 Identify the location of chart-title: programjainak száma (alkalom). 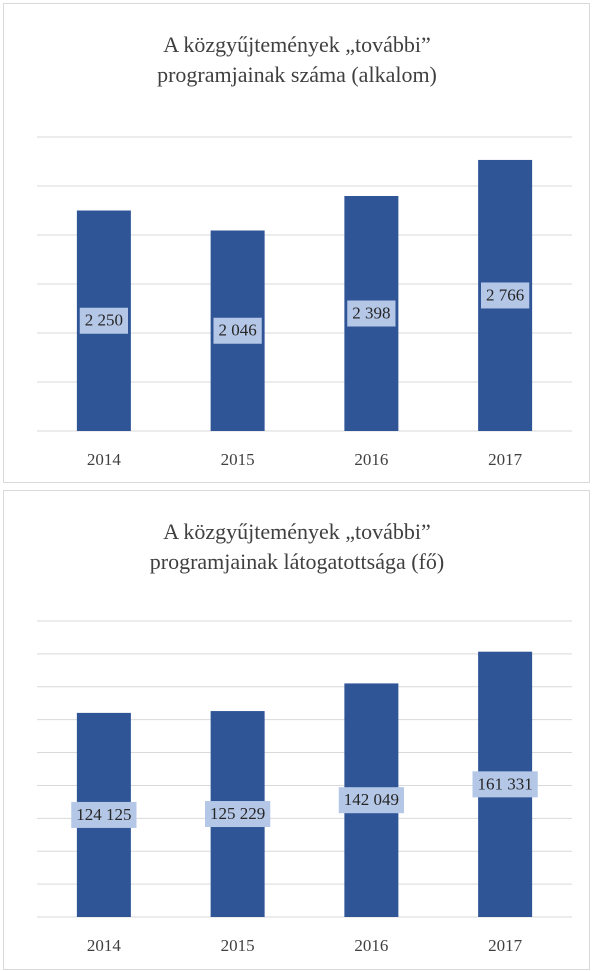
(297, 74).